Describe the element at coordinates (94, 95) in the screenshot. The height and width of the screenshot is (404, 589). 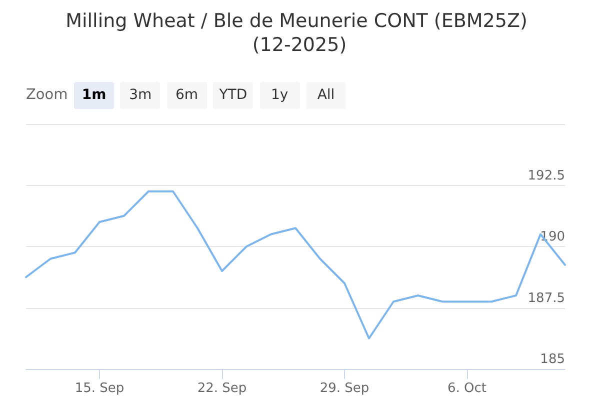
I see `zoom-button: 1m` at that location.